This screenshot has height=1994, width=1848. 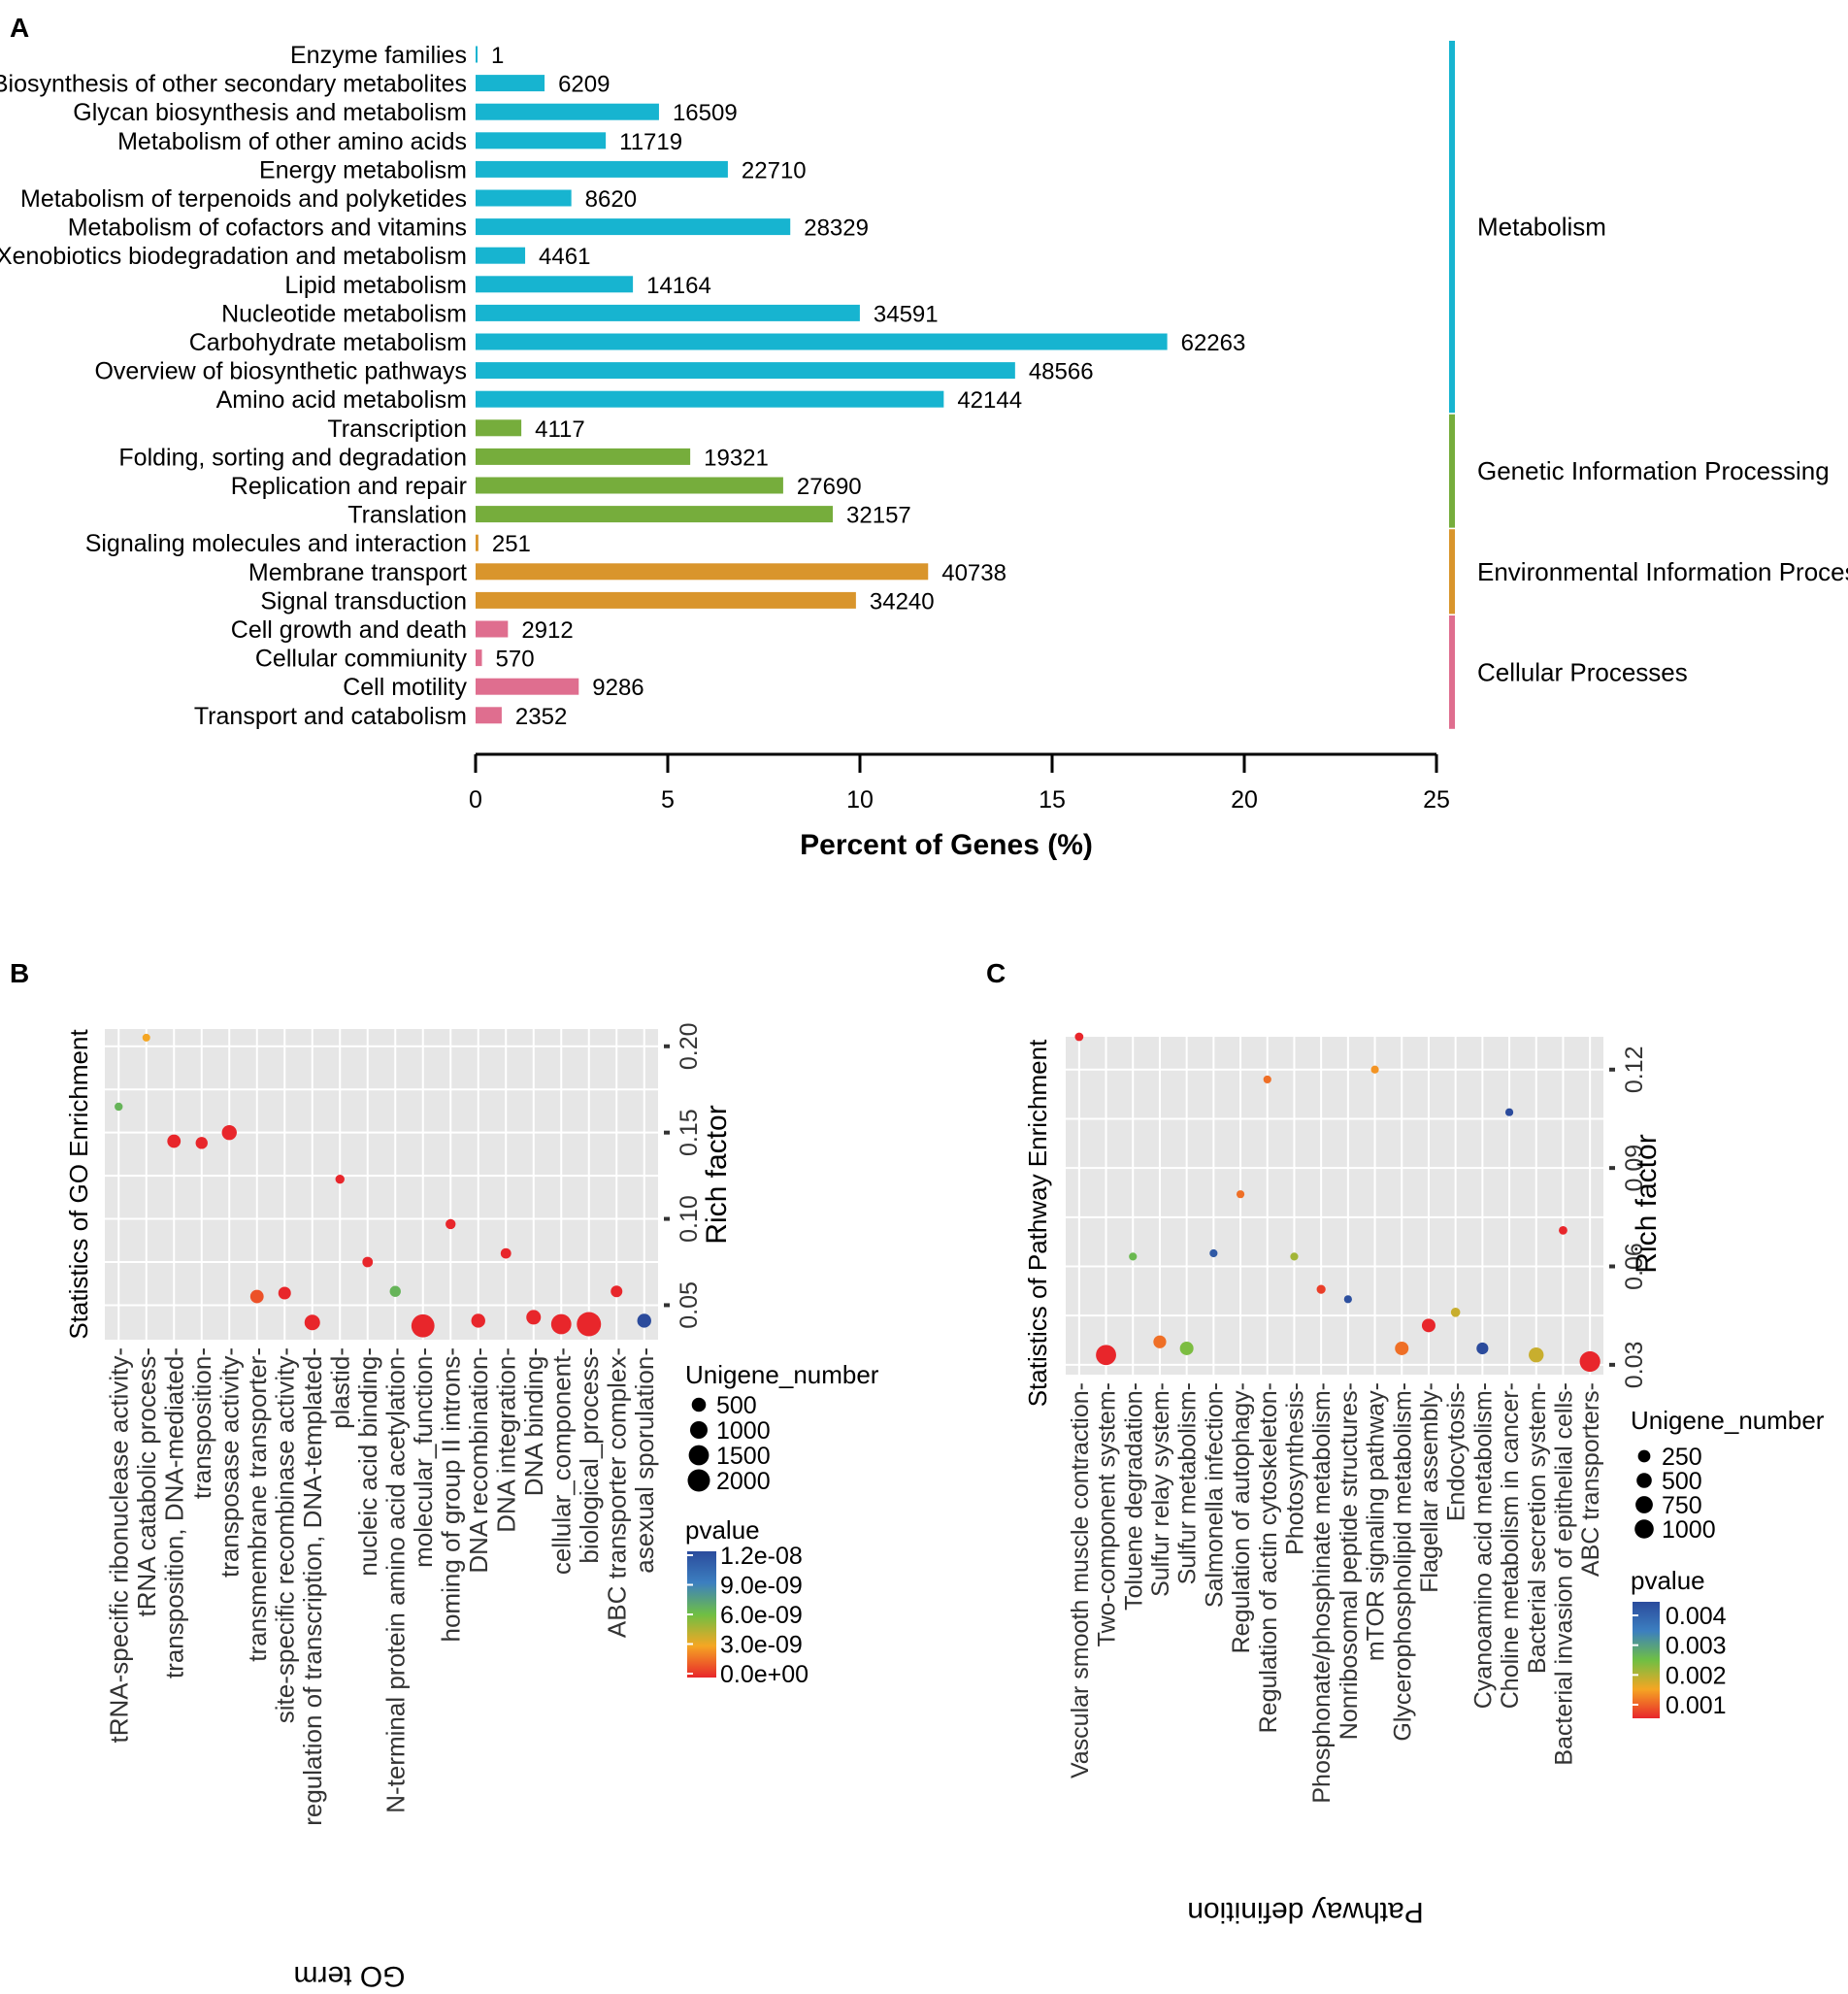 I want to click on bar-value-label: 1, so click(x=497, y=56).